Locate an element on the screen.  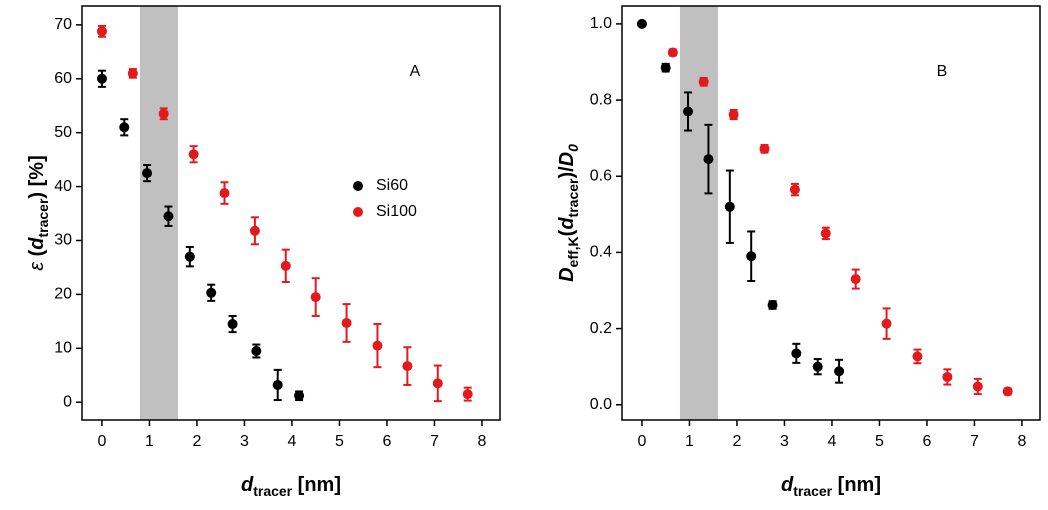
y-tick-label: 50 is located at coordinates (63, 132).